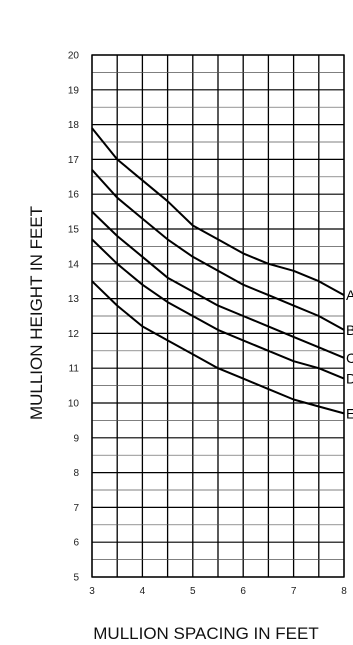  Describe the element at coordinates (143, 591) in the screenshot. I see `x-tick-label: 4` at that location.